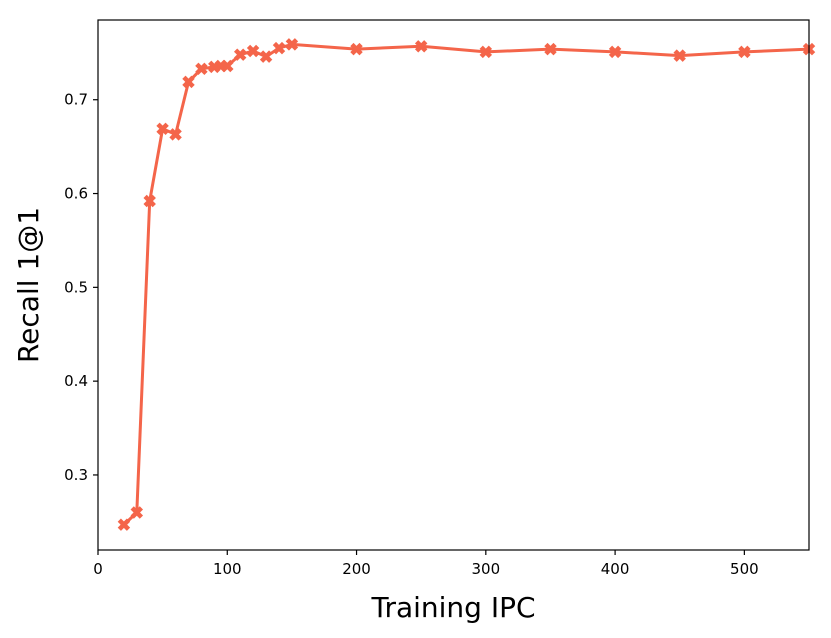 The image size is (831, 638). I want to click on x-tick-label: 0, so click(98, 569).